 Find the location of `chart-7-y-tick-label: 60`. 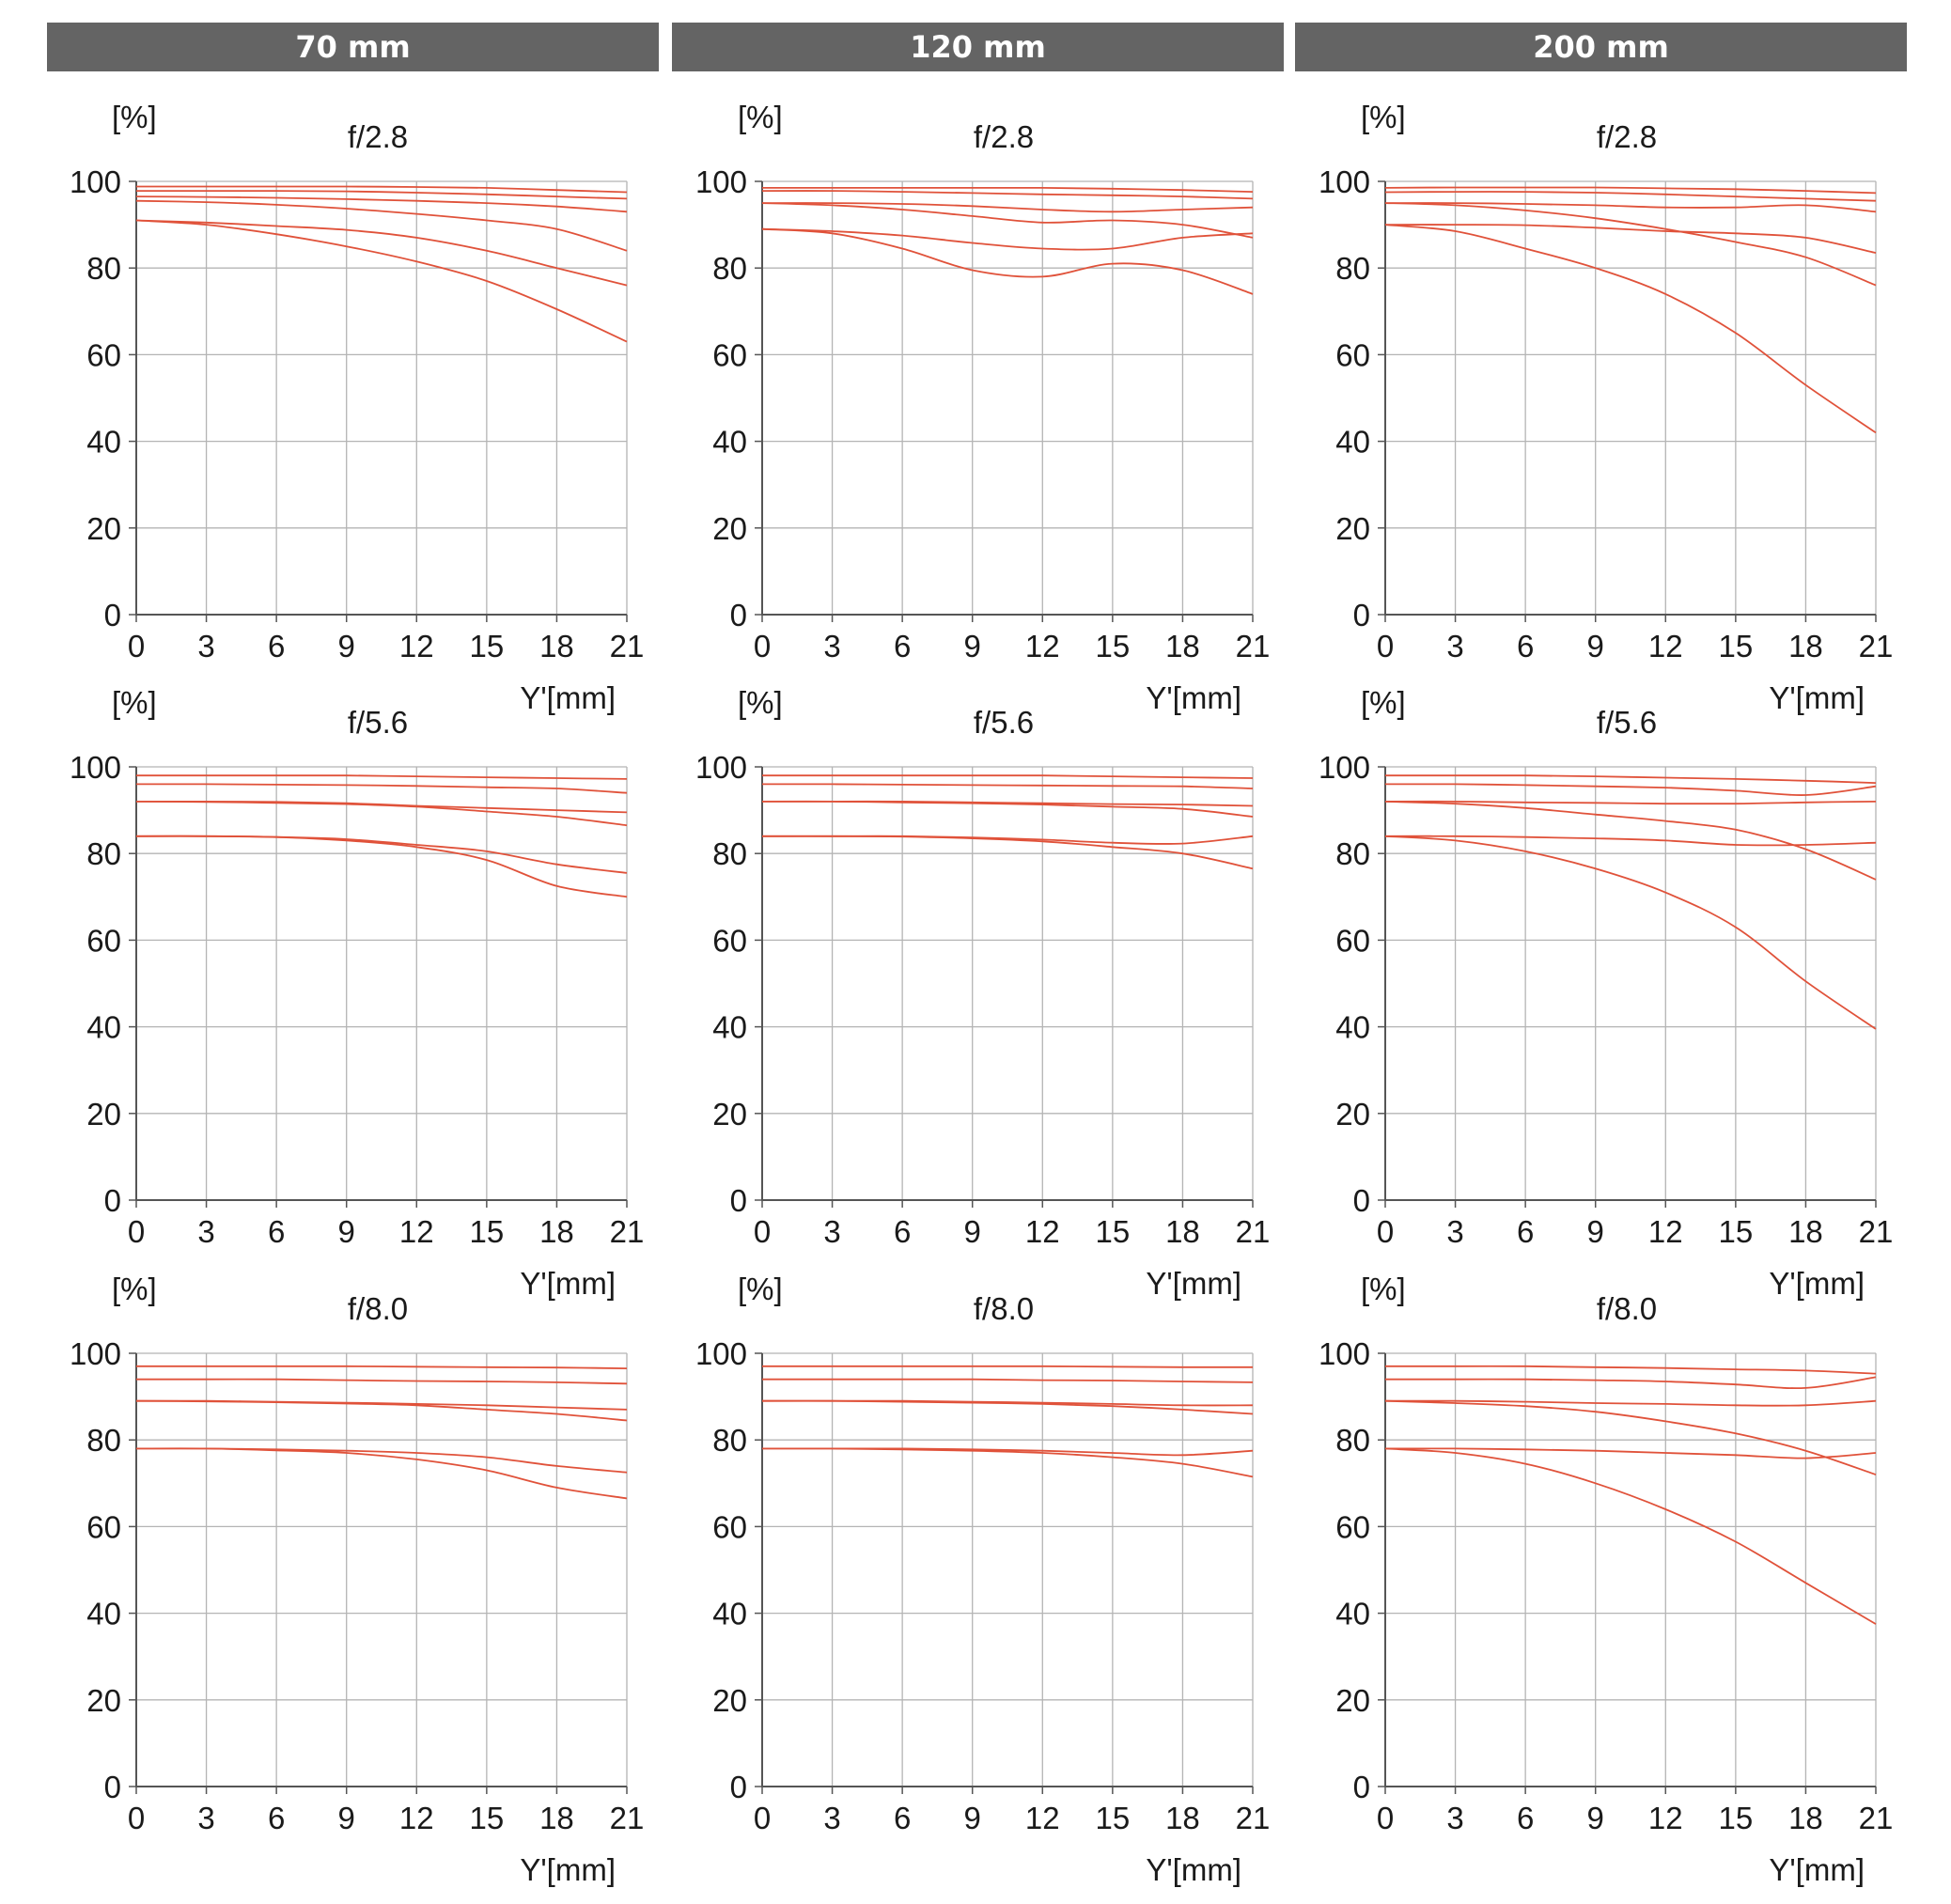

chart-7-y-tick-label: 60 is located at coordinates (103, 1527).